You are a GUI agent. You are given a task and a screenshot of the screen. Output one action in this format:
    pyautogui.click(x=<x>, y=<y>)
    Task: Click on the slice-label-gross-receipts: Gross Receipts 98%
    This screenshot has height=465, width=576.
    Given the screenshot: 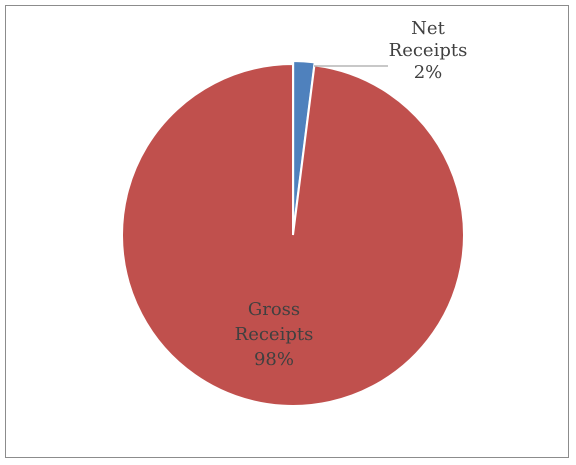 What is the action you would take?
    pyautogui.click(x=274, y=334)
    